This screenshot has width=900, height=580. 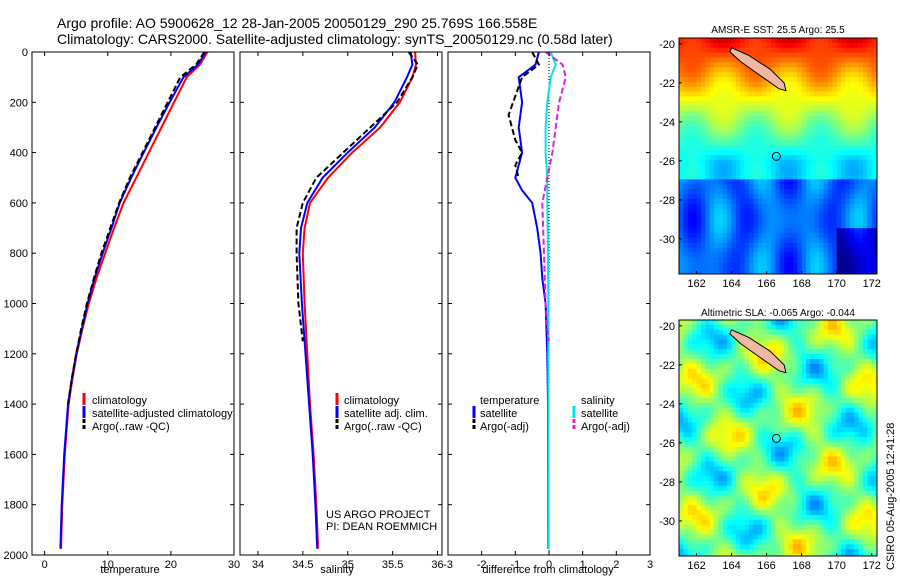 I want to click on argo-profile-marker, so click(x=776, y=438).